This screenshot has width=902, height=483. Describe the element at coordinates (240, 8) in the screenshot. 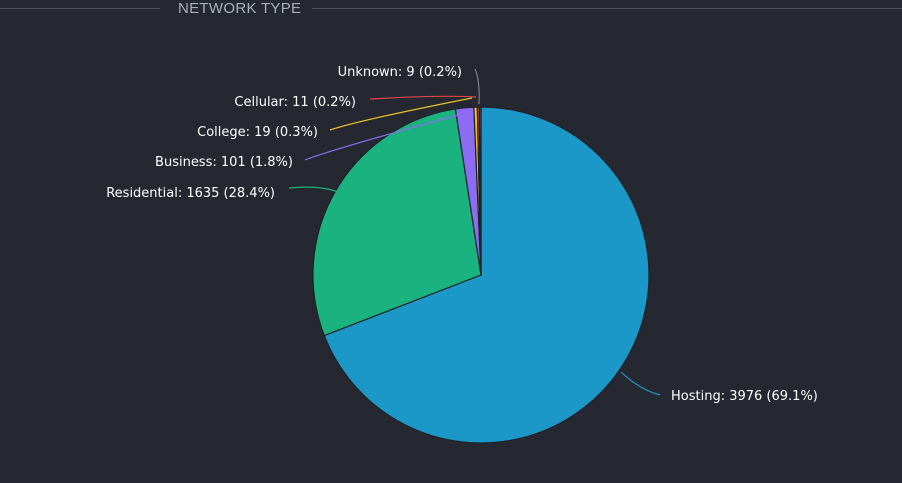

I see `panel-title: NETWORK TYPE` at that location.